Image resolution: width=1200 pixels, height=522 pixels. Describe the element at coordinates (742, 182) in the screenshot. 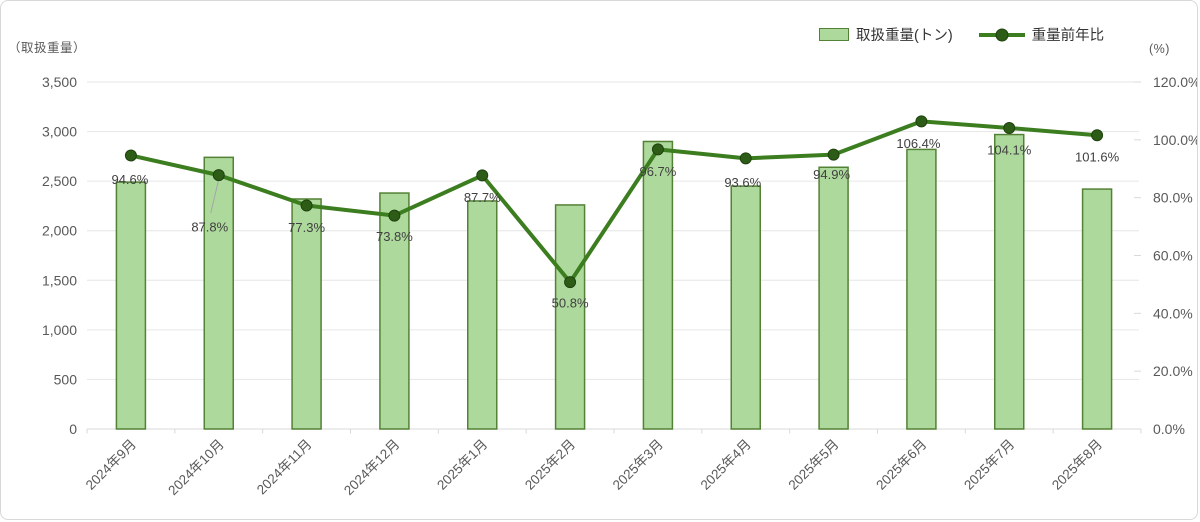

I see `line-data-label: 93.6%` at that location.